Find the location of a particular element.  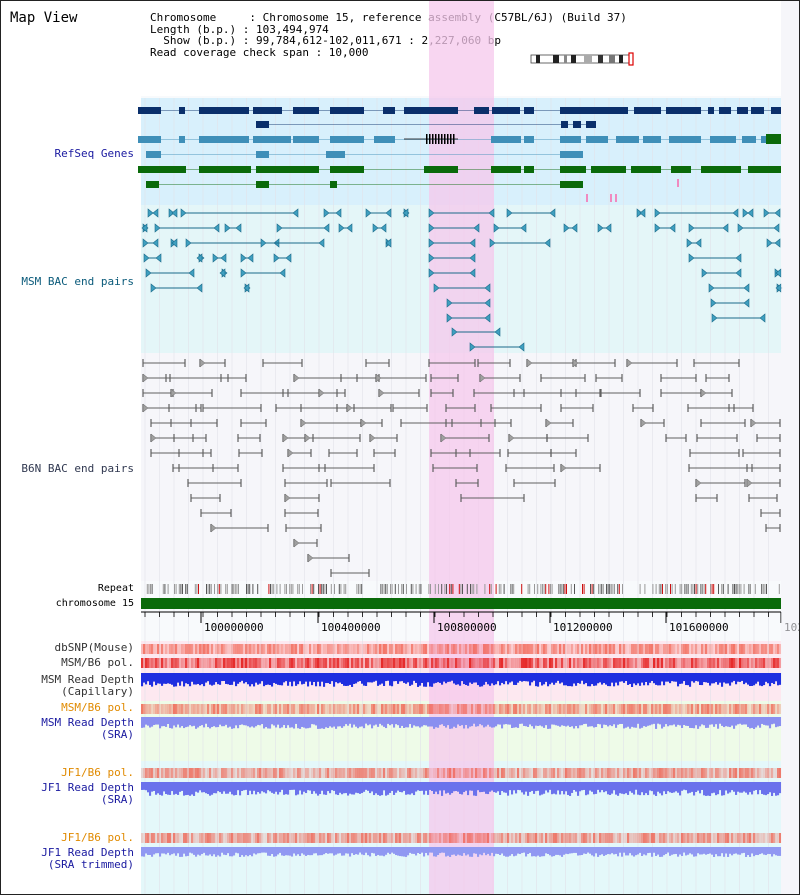

dbsnp-band is located at coordinates (461, 649).